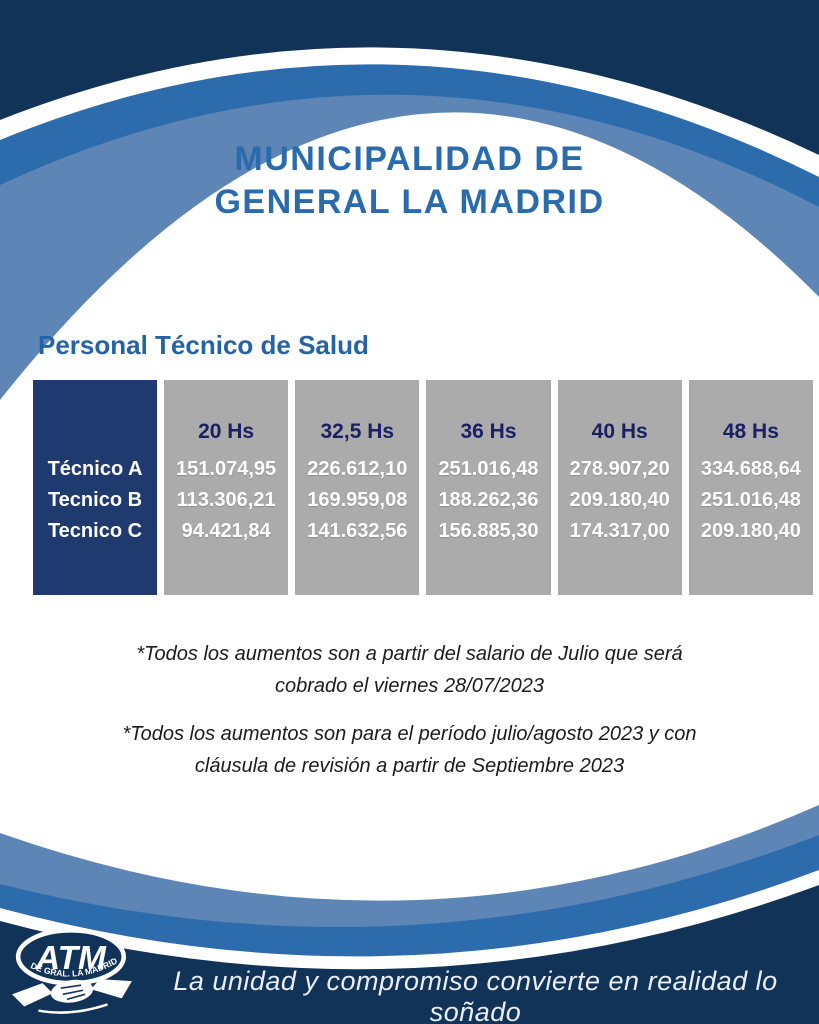 This screenshot has height=1024, width=819. I want to click on bottom-navy-band, so click(409, 954).